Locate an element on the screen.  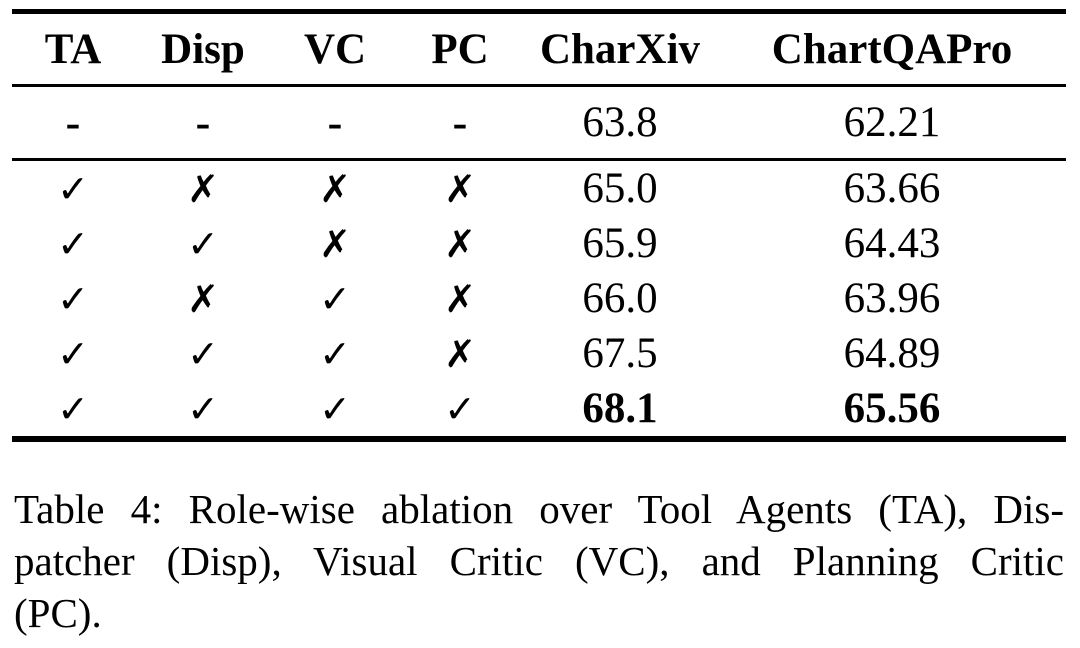
column-header-disp: Disp is located at coordinates (203, 49).